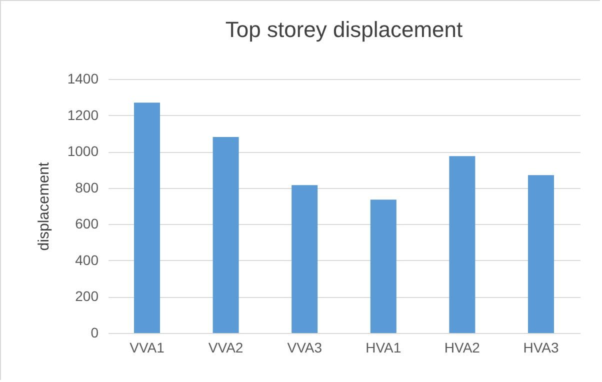 This screenshot has width=602, height=382. I want to click on y-tick-label: 200, so click(87, 296).